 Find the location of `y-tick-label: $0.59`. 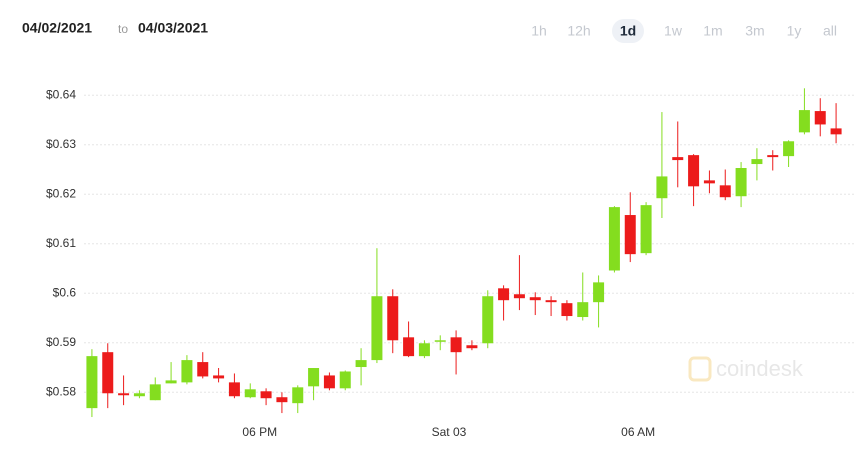

y-tick-label: $0.59 is located at coordinates (61, 342).